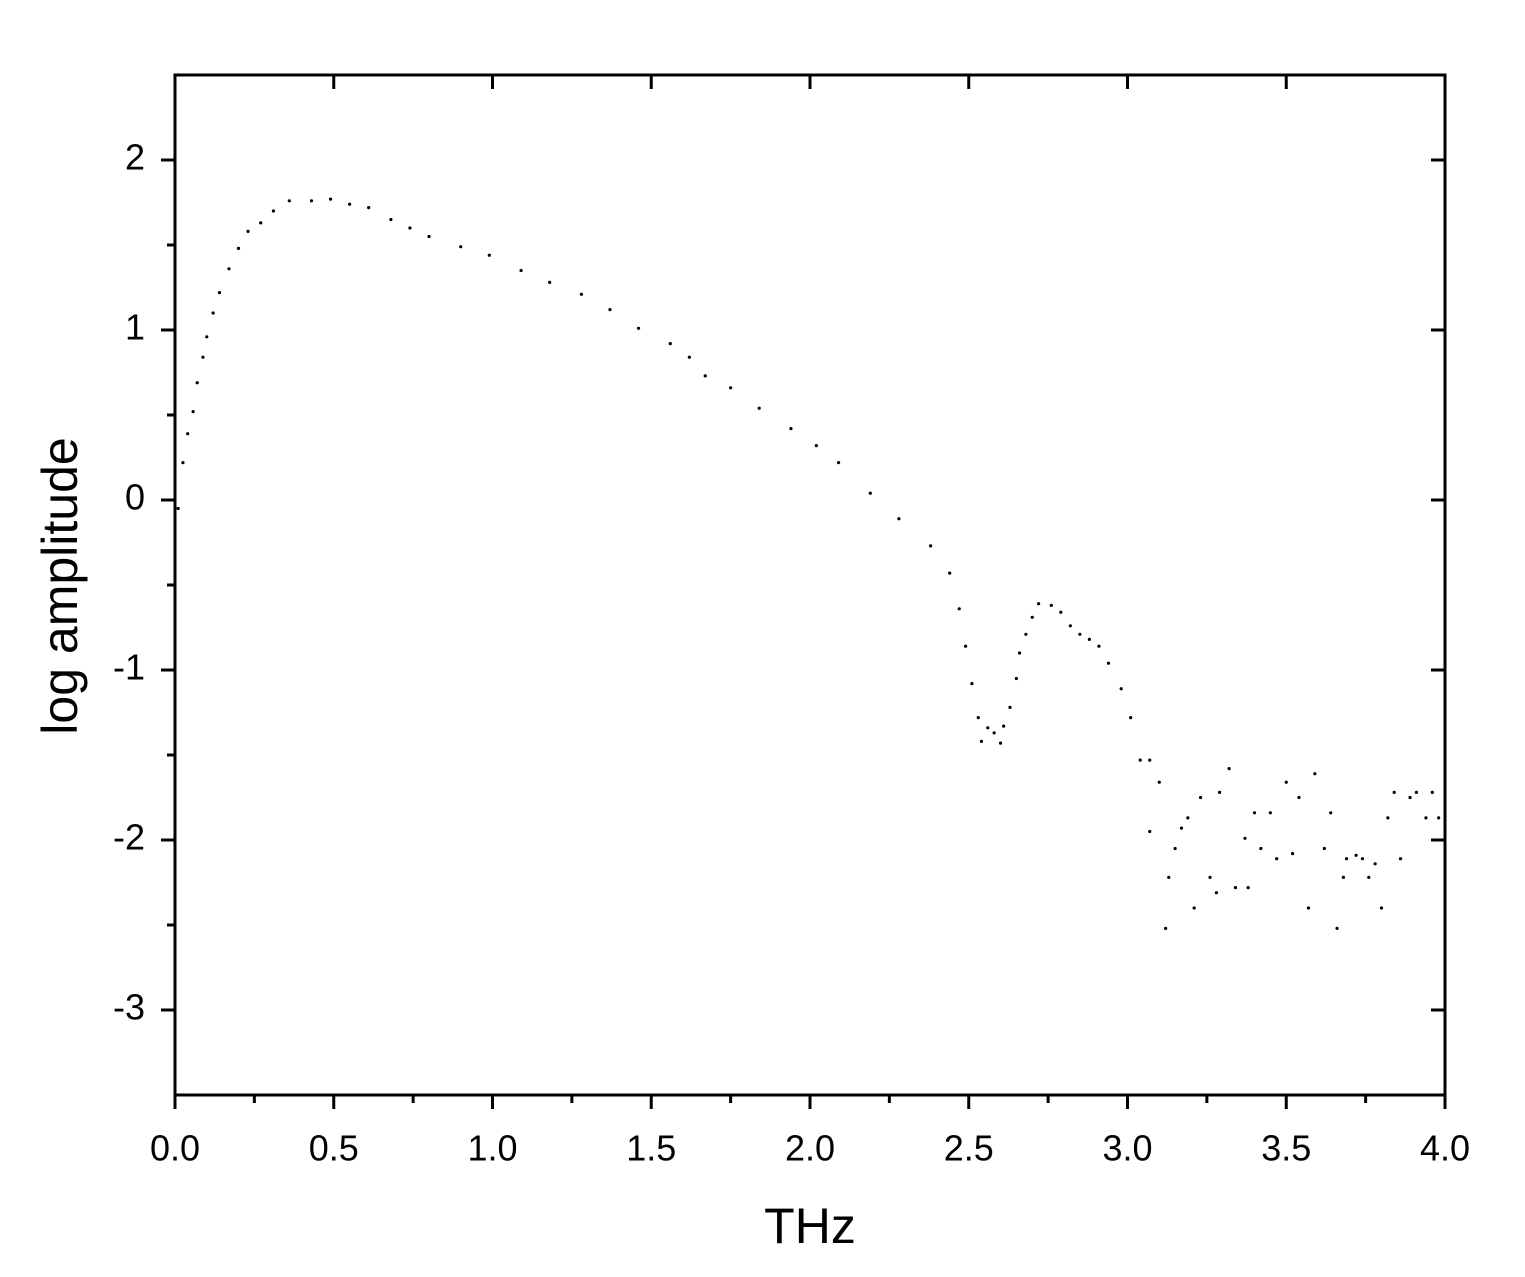  What do you see at coordinates (129, 837) in the screenshot?
I see `y-tick-label: -2` at bounding box center [129, 837].